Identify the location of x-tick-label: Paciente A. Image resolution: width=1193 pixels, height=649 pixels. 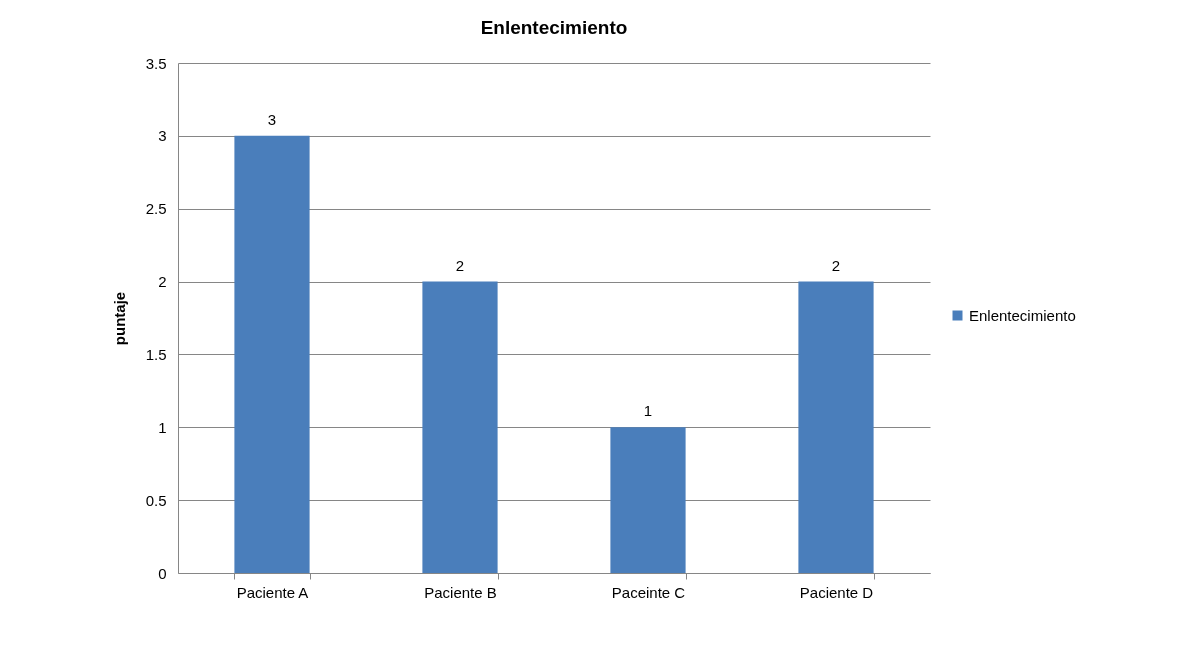
(272, 592).